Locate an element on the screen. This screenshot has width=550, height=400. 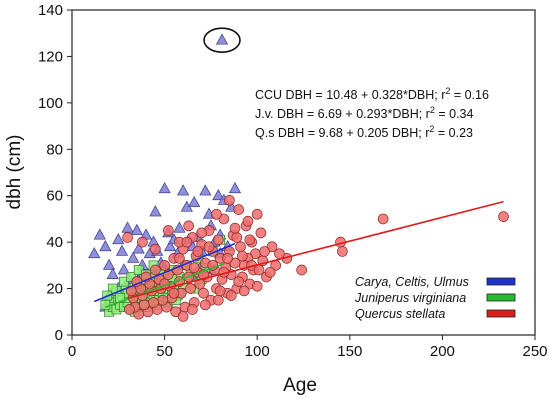
x-axis-label: Age is located at coordinates (300, 385).